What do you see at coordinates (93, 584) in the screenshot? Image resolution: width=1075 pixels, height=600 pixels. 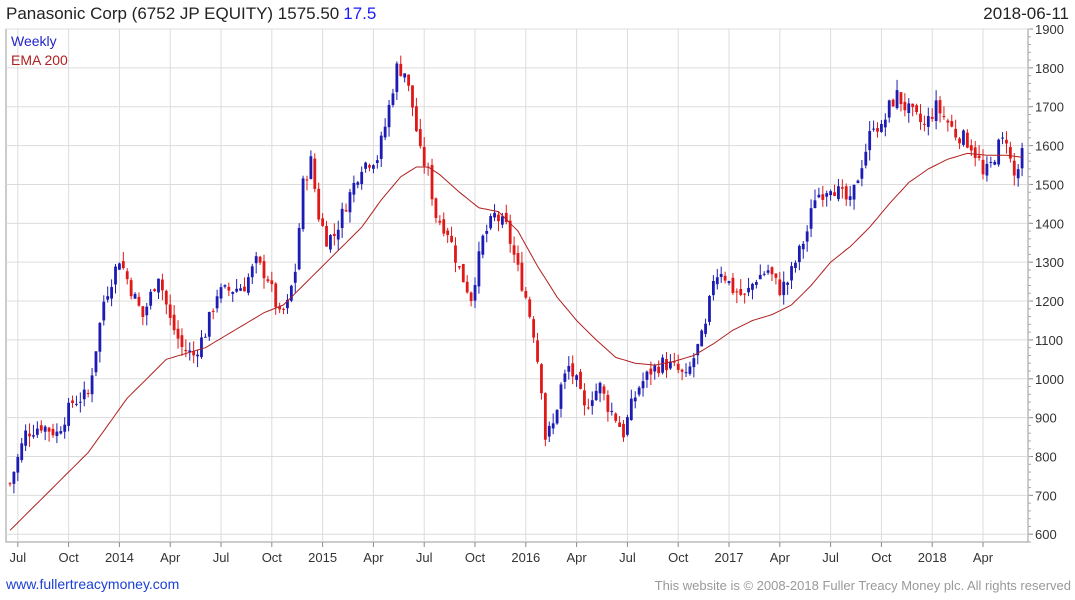 I see `website-link: www.fullertreacymoney.com` at bounding box center [93, 584].